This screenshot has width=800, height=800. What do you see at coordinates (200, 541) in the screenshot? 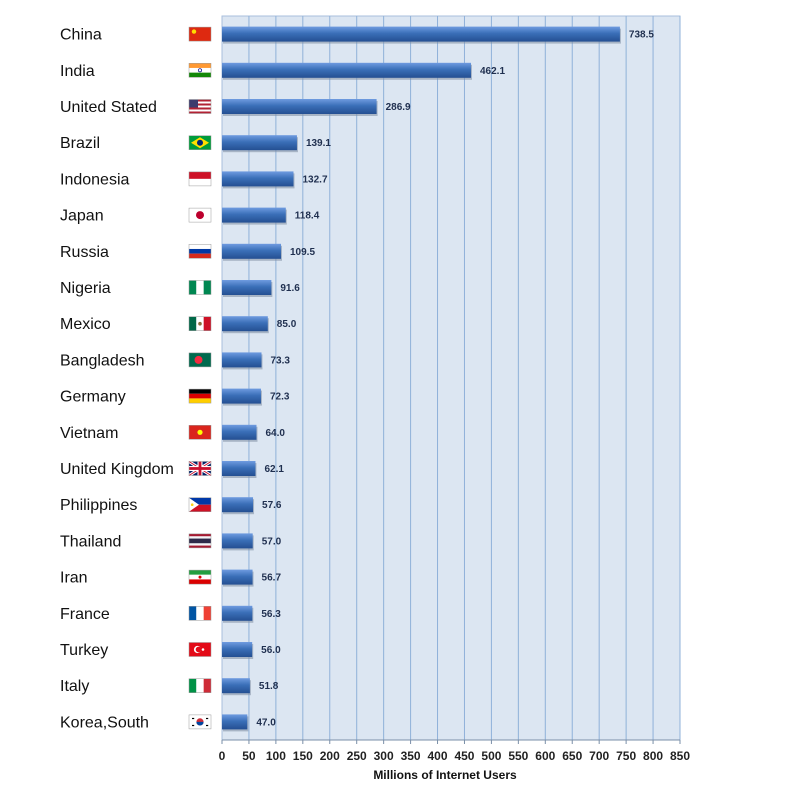
I see `thailand-flag-icon` at bounding box center [200, 541].